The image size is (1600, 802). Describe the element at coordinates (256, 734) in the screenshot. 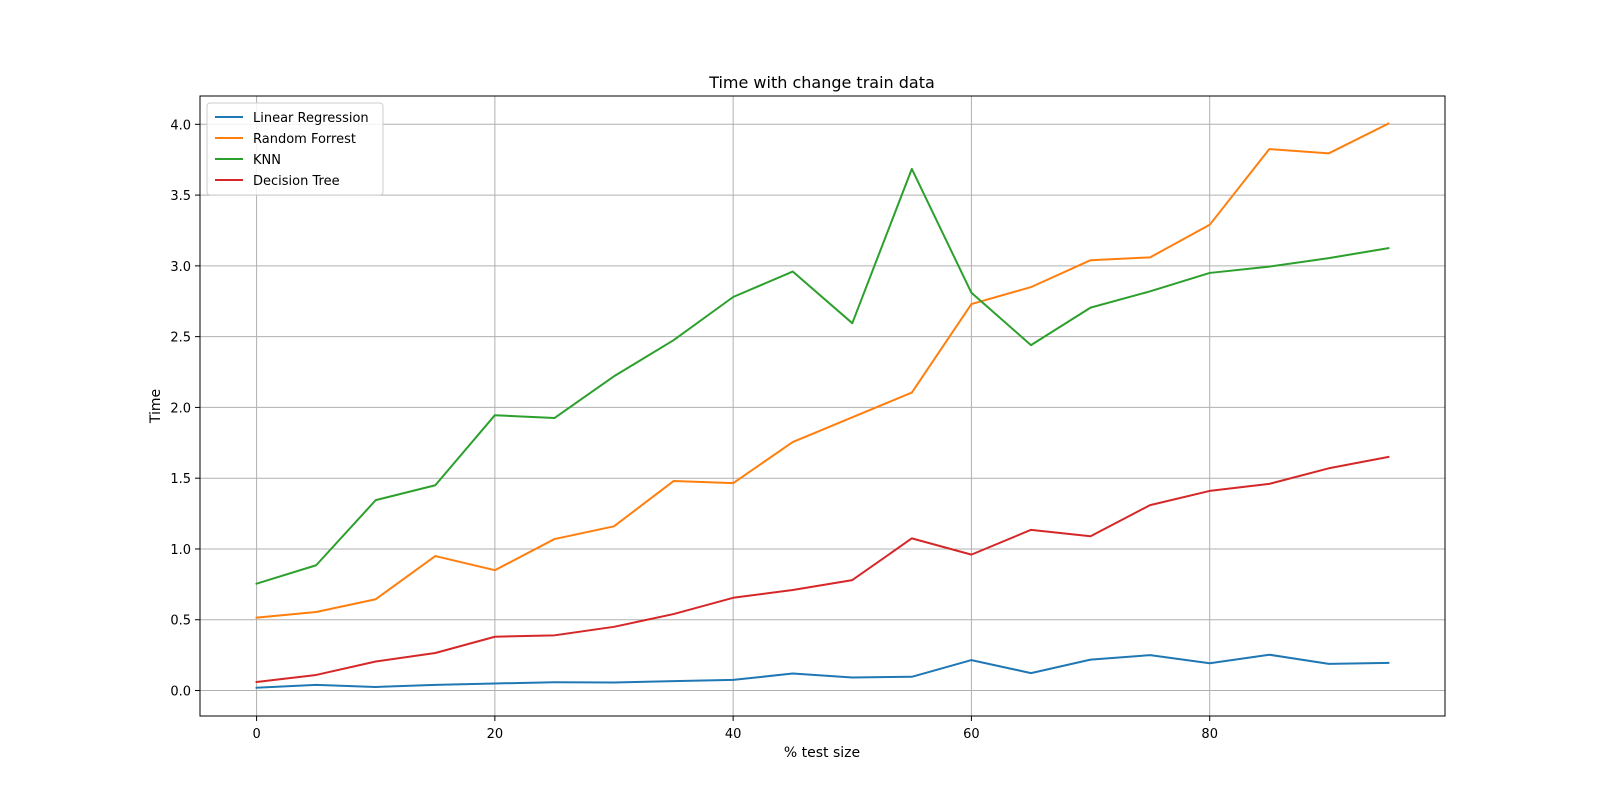

I see `x-tick-label: 0` at that location.